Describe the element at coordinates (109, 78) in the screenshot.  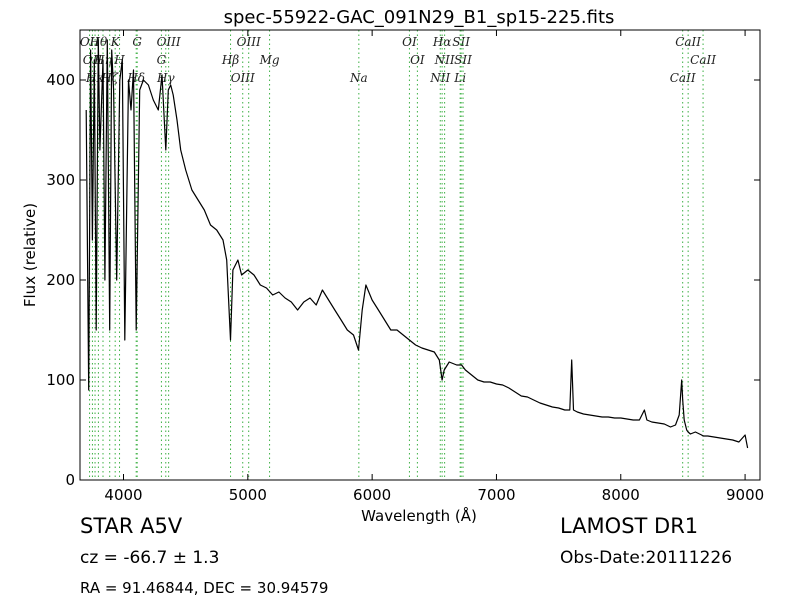
I see `line-marker-label: Hζ` at that location.